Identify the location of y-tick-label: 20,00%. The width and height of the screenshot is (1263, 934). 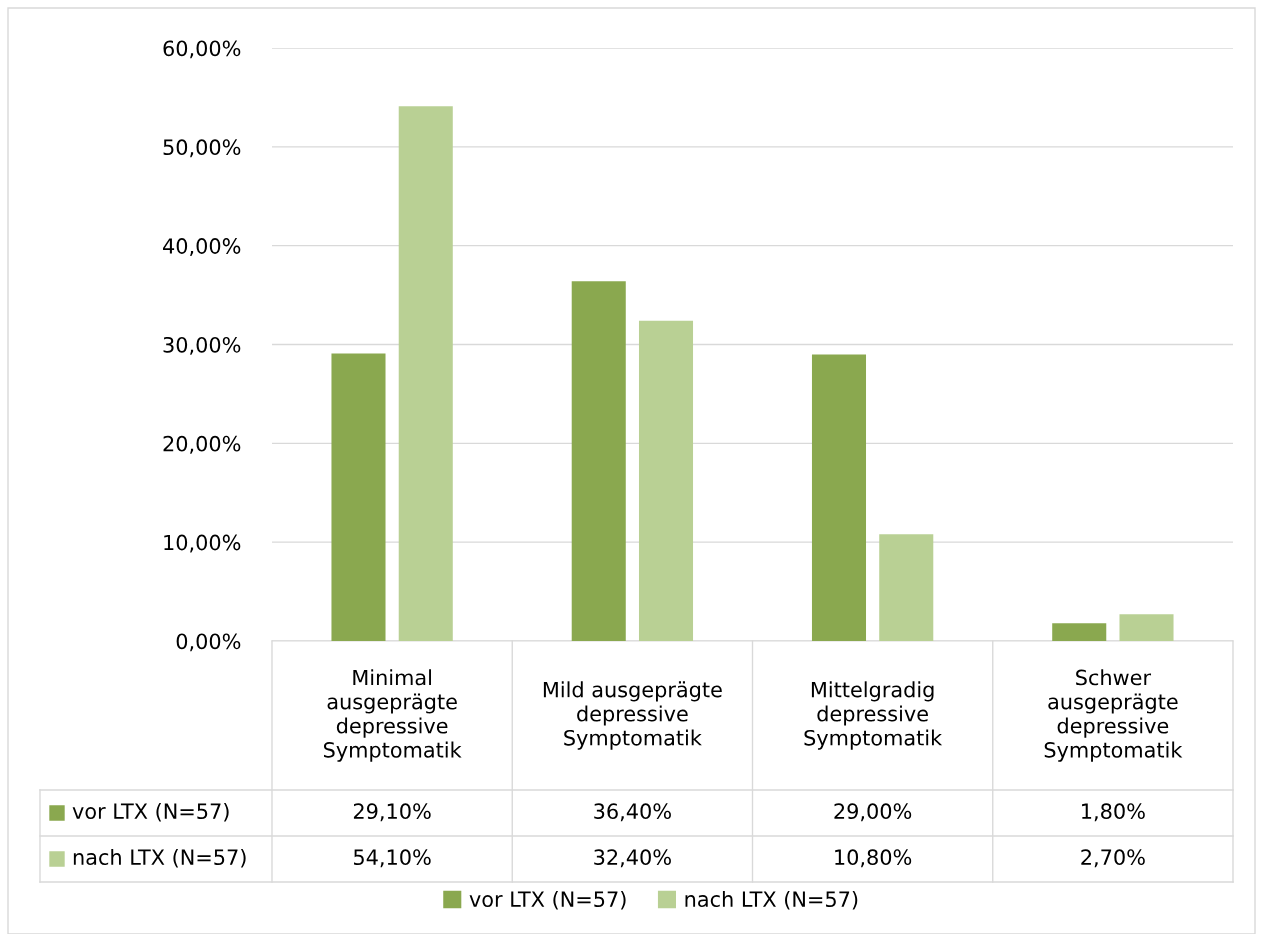
(202, 444).